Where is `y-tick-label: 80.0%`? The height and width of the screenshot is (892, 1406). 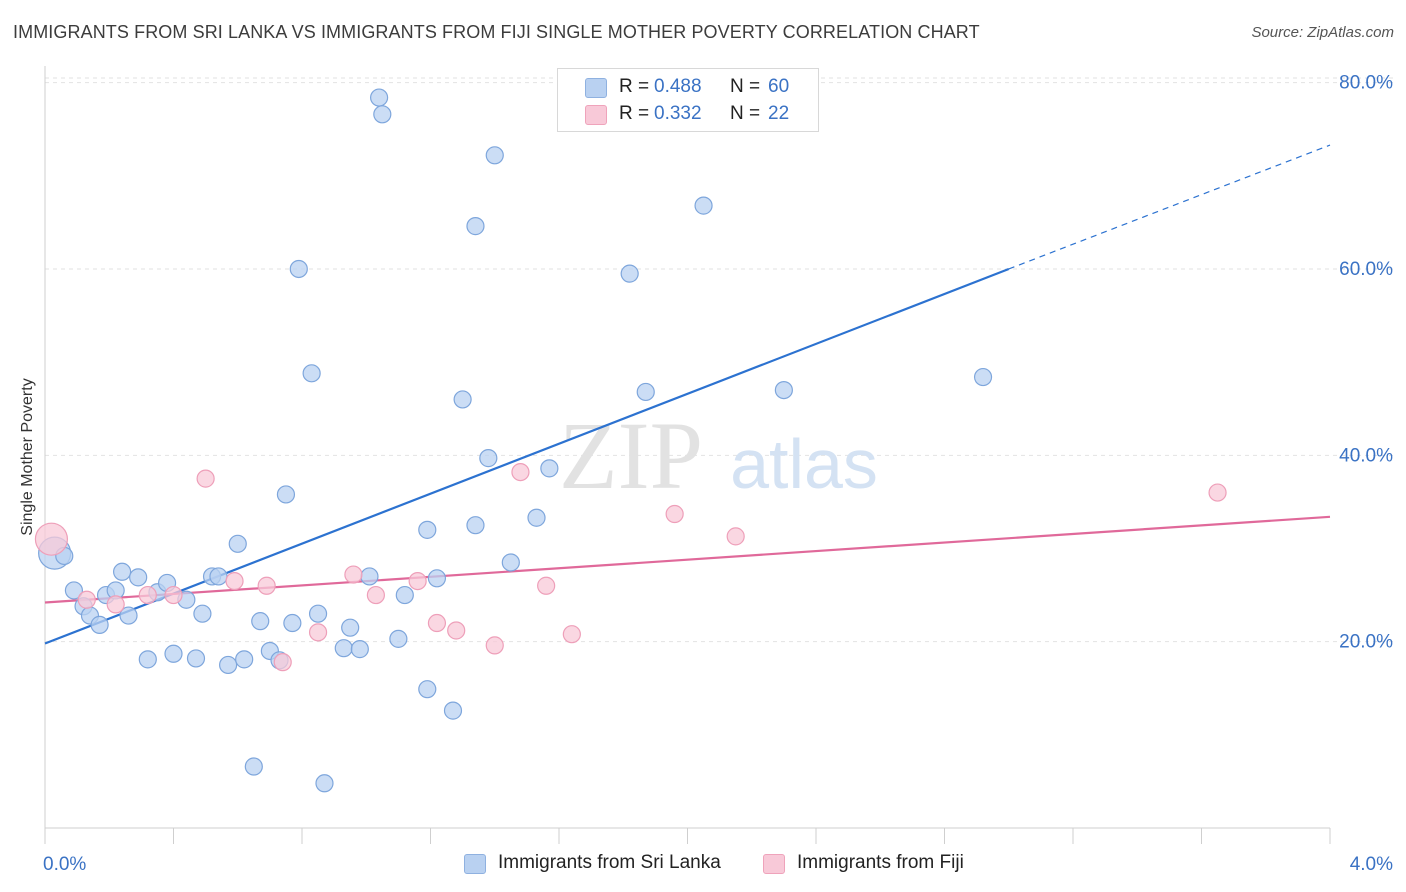 y-tick-label: 80.0% is located at coordinates (1366, 83).